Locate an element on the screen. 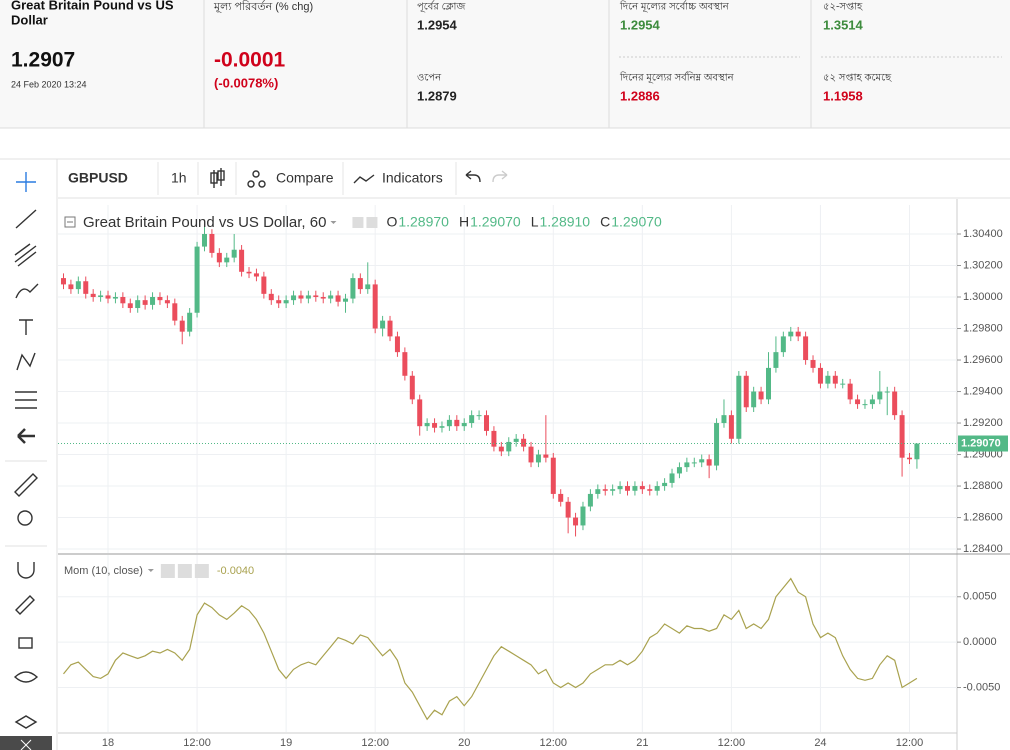  magnet-tool is located at coordinates (26, 570).